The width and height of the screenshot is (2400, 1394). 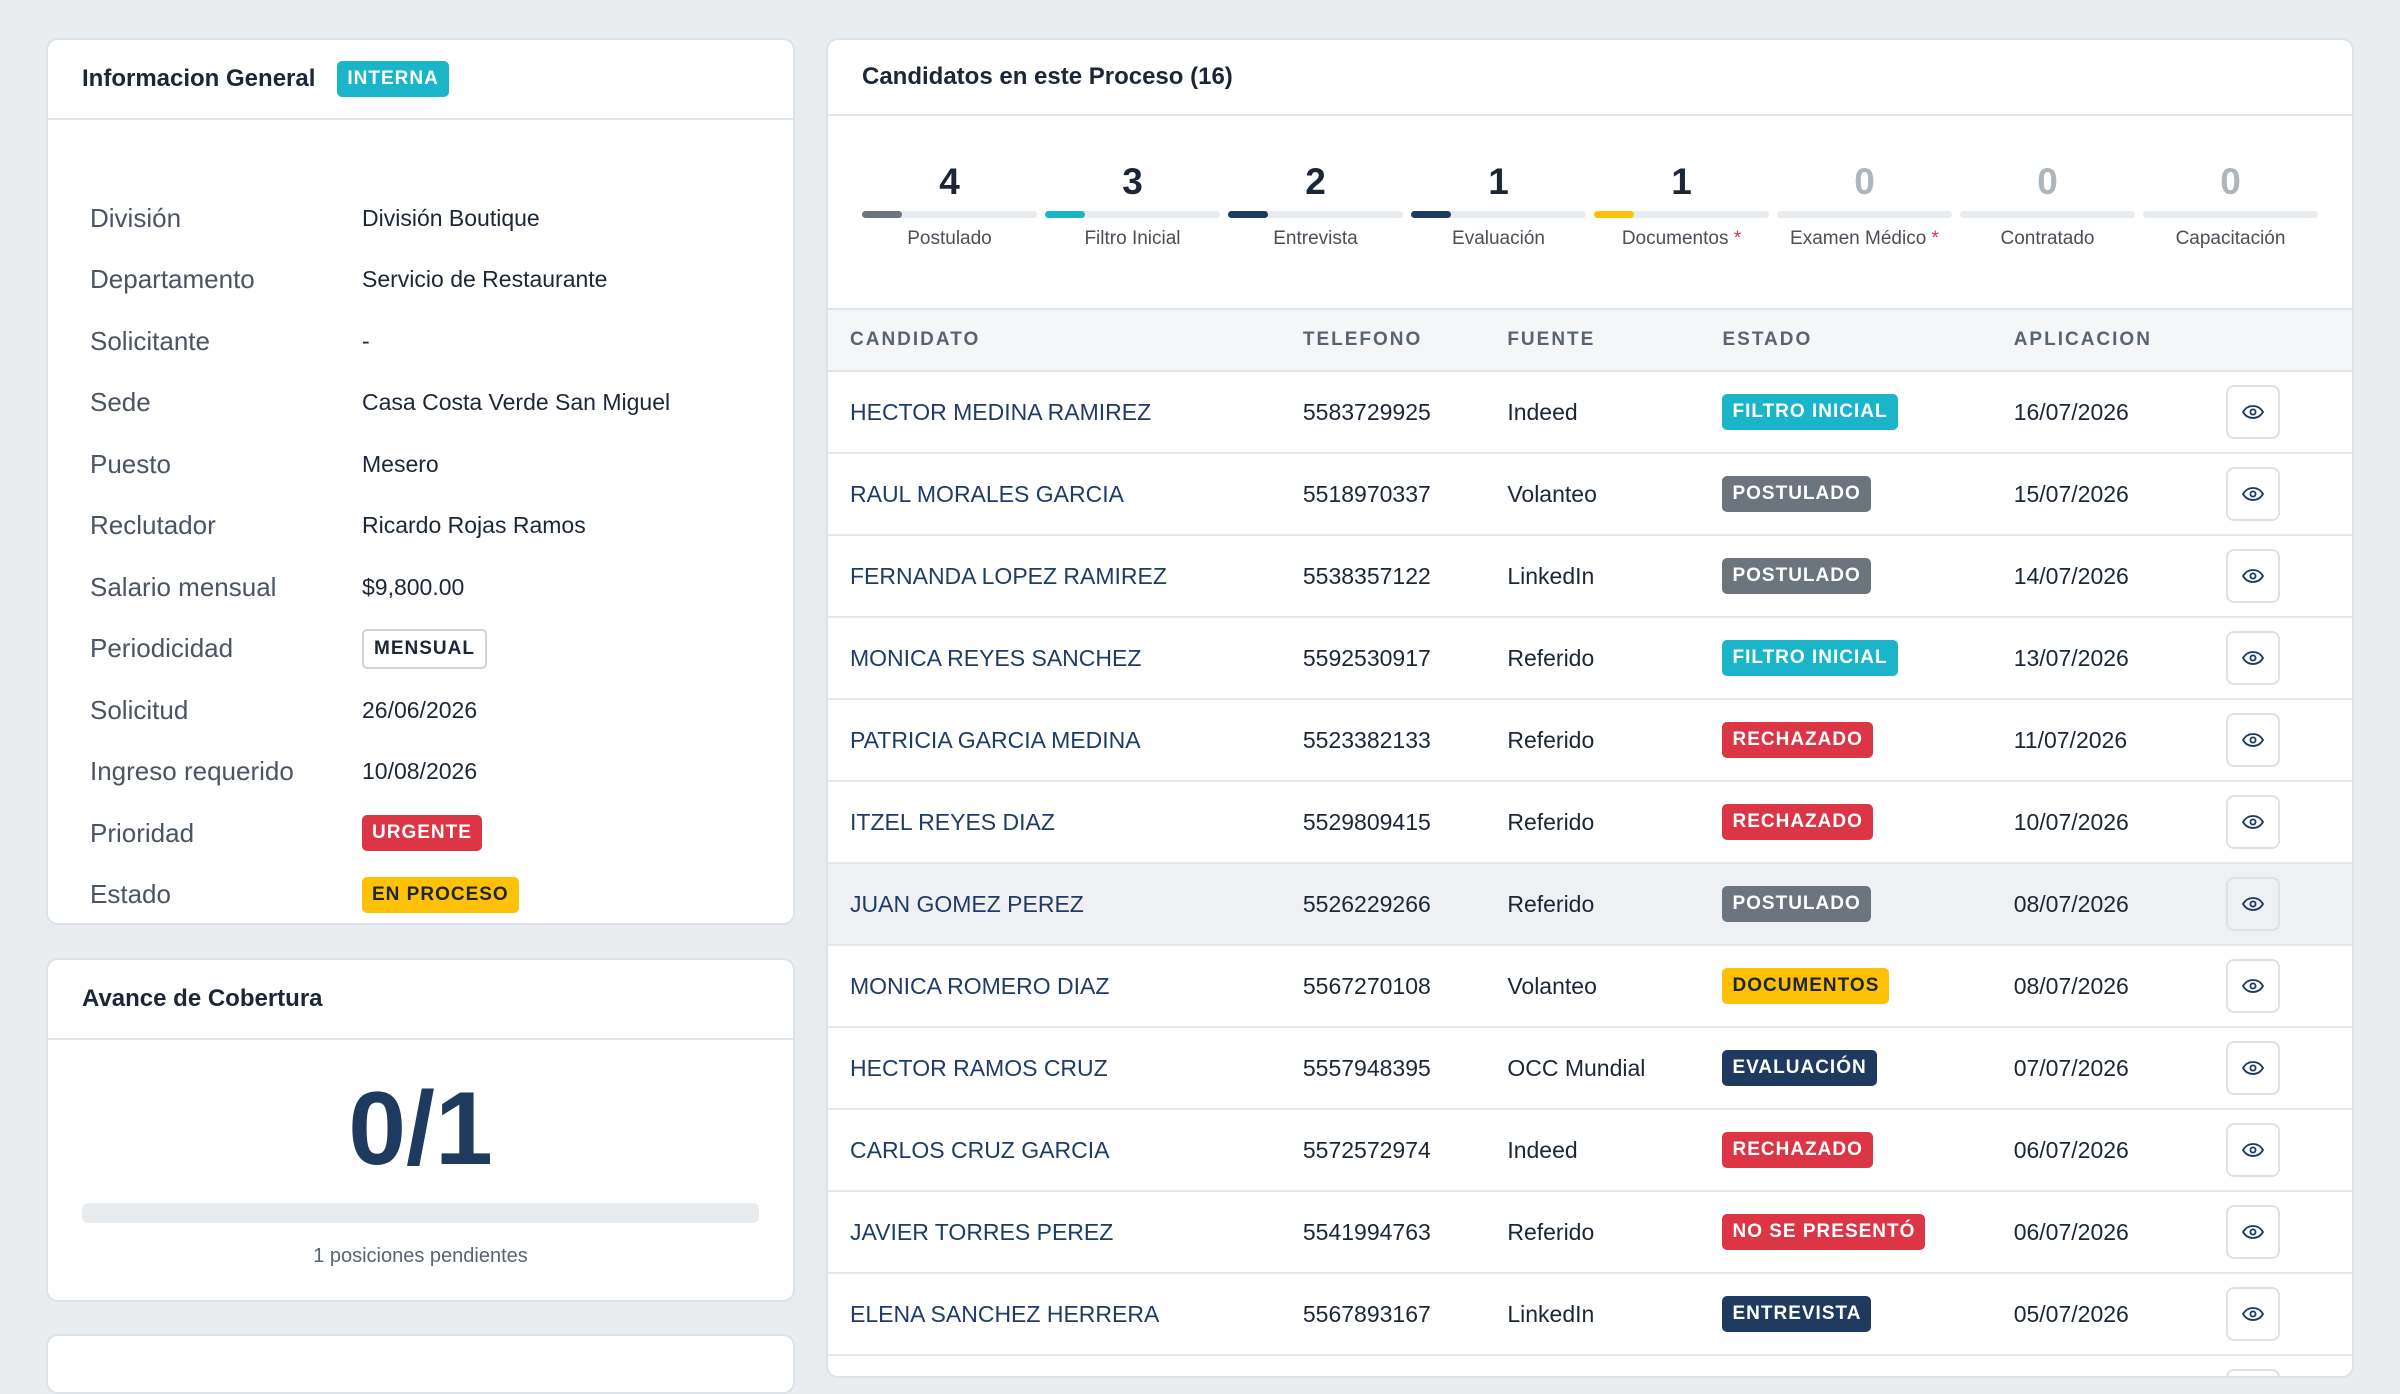 What do you see at coordinates (1858, 238) in the screenshot?
I see `stage-name: Examen Médico` at bounding box center [1858, 238].